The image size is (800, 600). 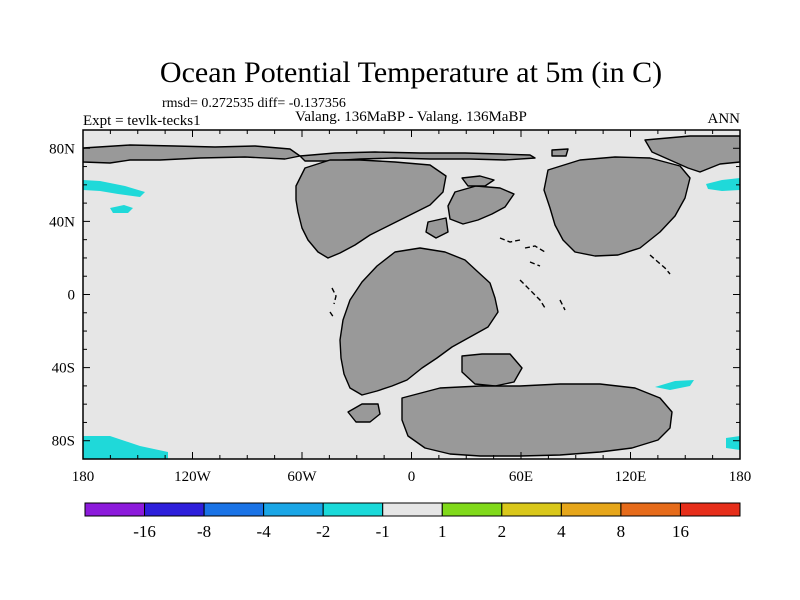 What do you see at coordinates (481, 205) in the screenshot?
I see `europe` at bounding box center [481, 205].